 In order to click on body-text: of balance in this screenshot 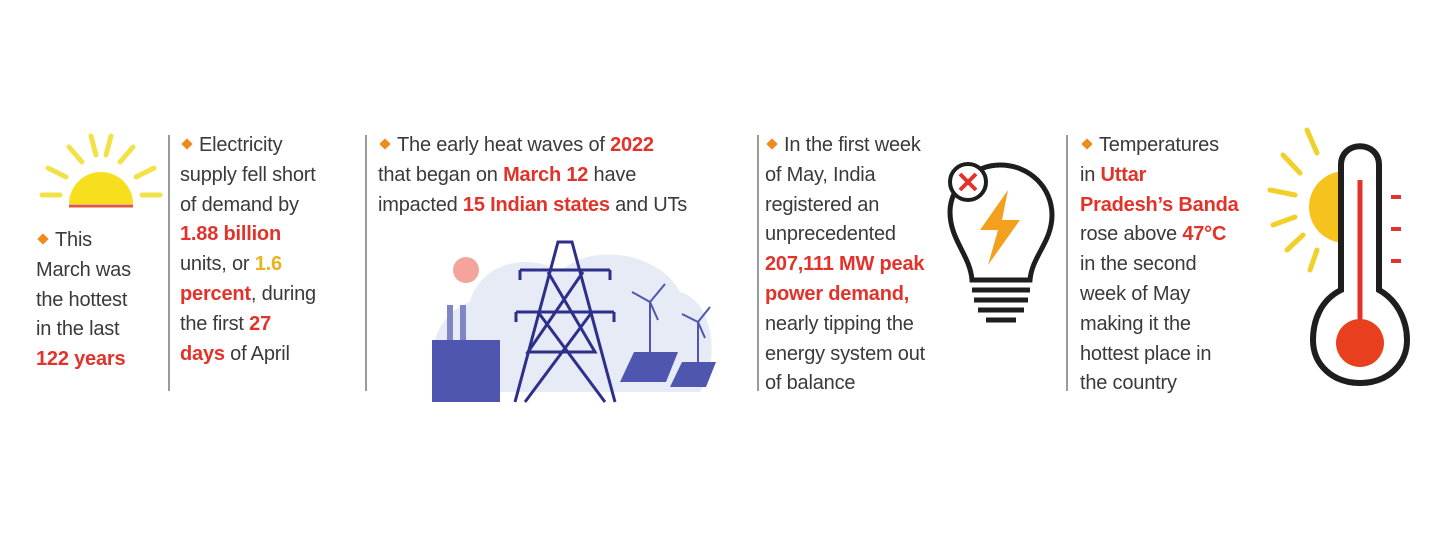, I will do `click(810, 383)`.